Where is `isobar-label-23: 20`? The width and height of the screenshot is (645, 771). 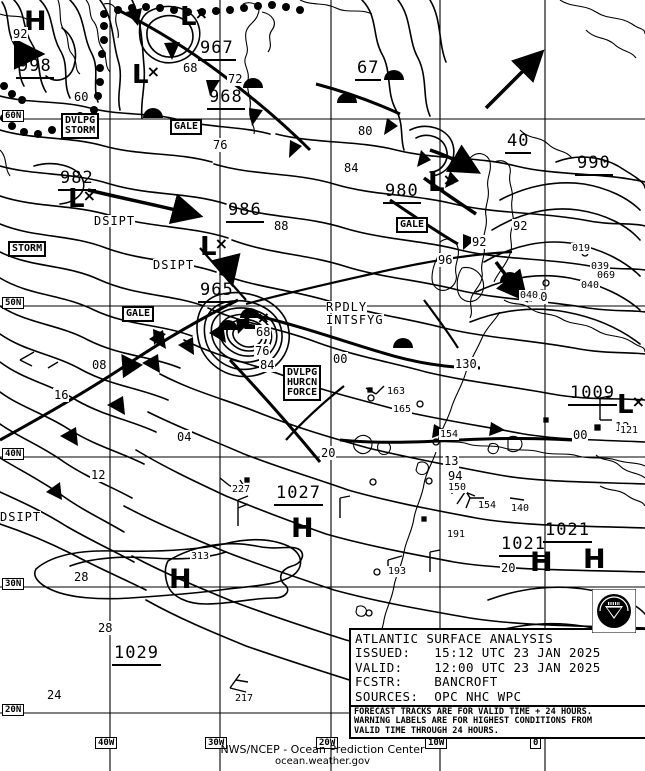
isobar-label-23: 20 is located at coordinates (508, 568).